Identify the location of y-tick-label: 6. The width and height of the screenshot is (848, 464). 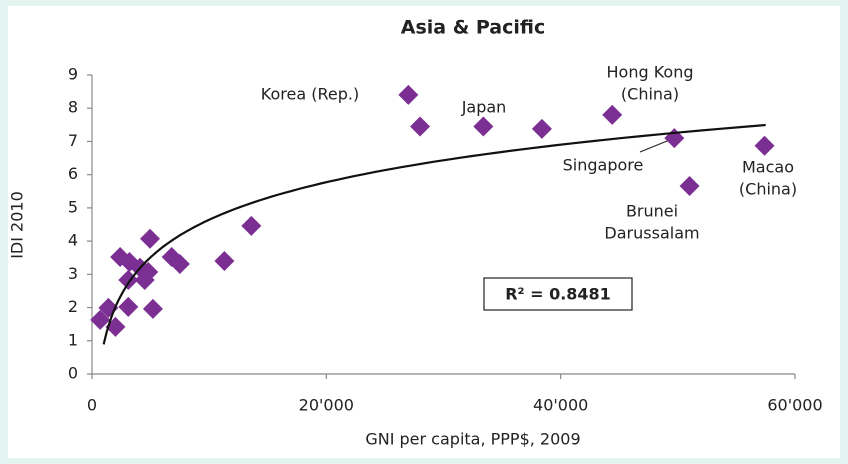
(73, 173).